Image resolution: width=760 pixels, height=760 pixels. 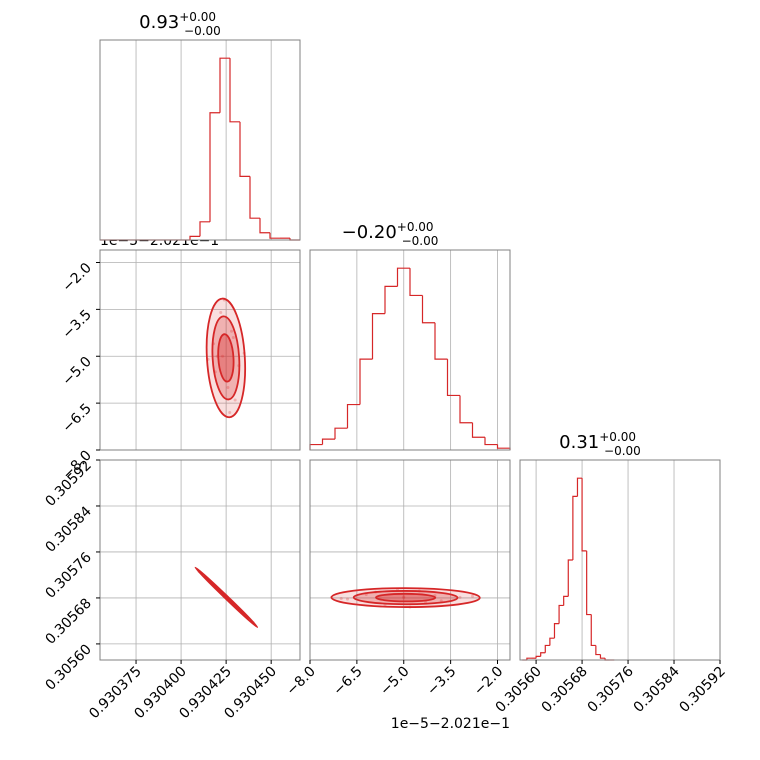 What do you see at coordinates (611, 689) in the screenshot?
I see `x-tick-label: 0.30576` at bounding box center [611, 689].